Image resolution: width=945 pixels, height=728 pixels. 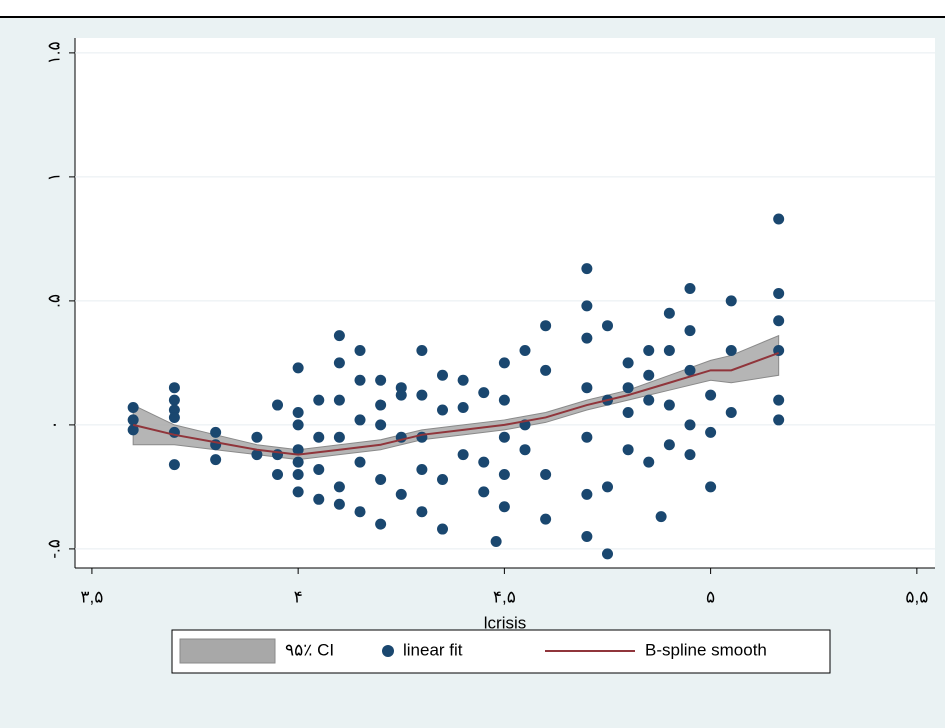 I want to click on y-tick-label: ۰, so click(x=53, y=424).